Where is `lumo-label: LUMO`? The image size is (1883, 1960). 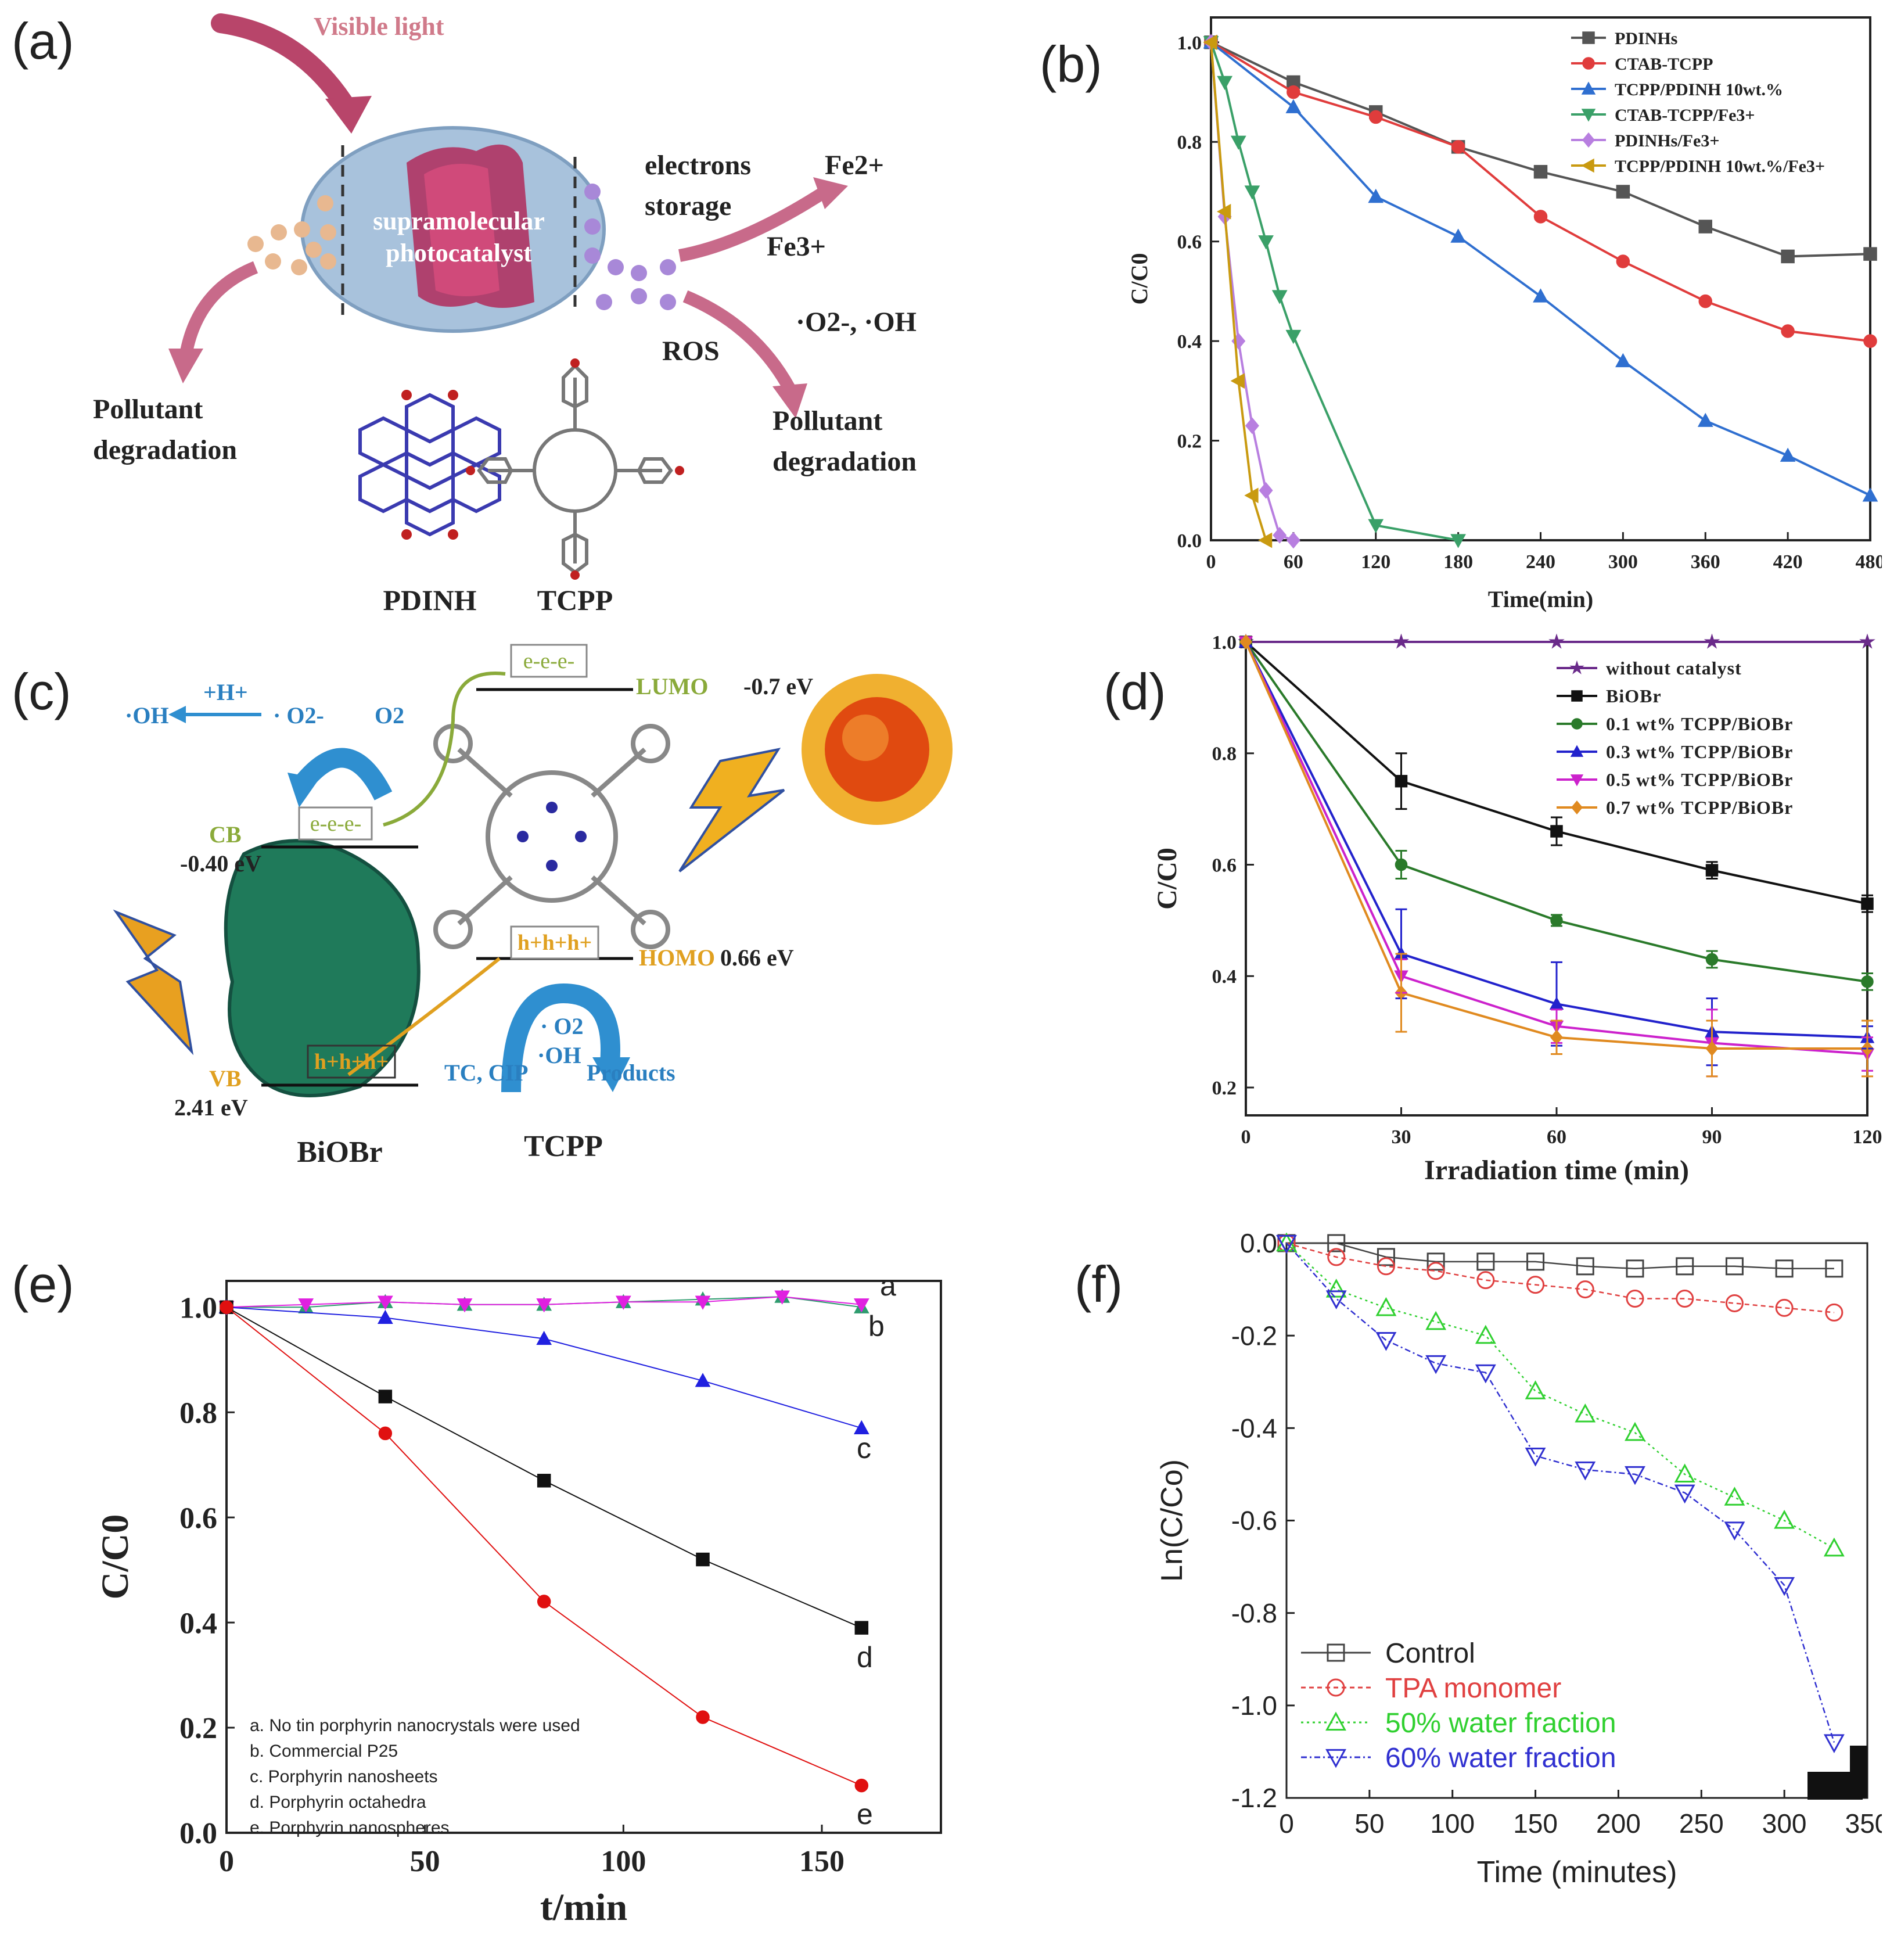 lumo-label: LUMO is located at coordinates (672, 686).